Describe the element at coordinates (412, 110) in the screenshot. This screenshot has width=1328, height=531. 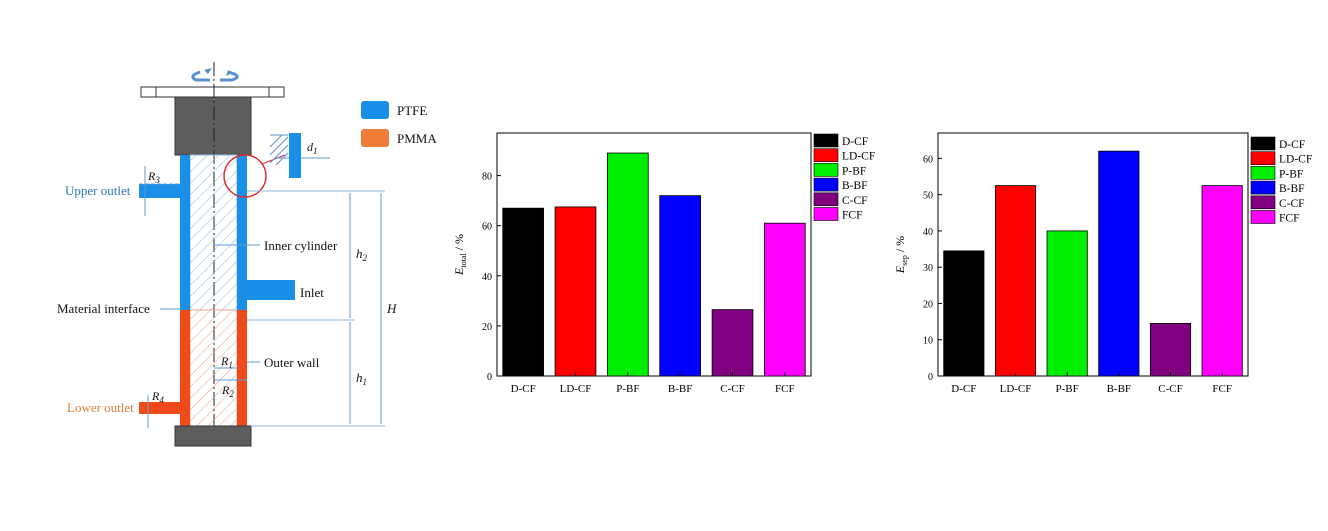
I see `legend-label-ptfe: PTFE` at that location.